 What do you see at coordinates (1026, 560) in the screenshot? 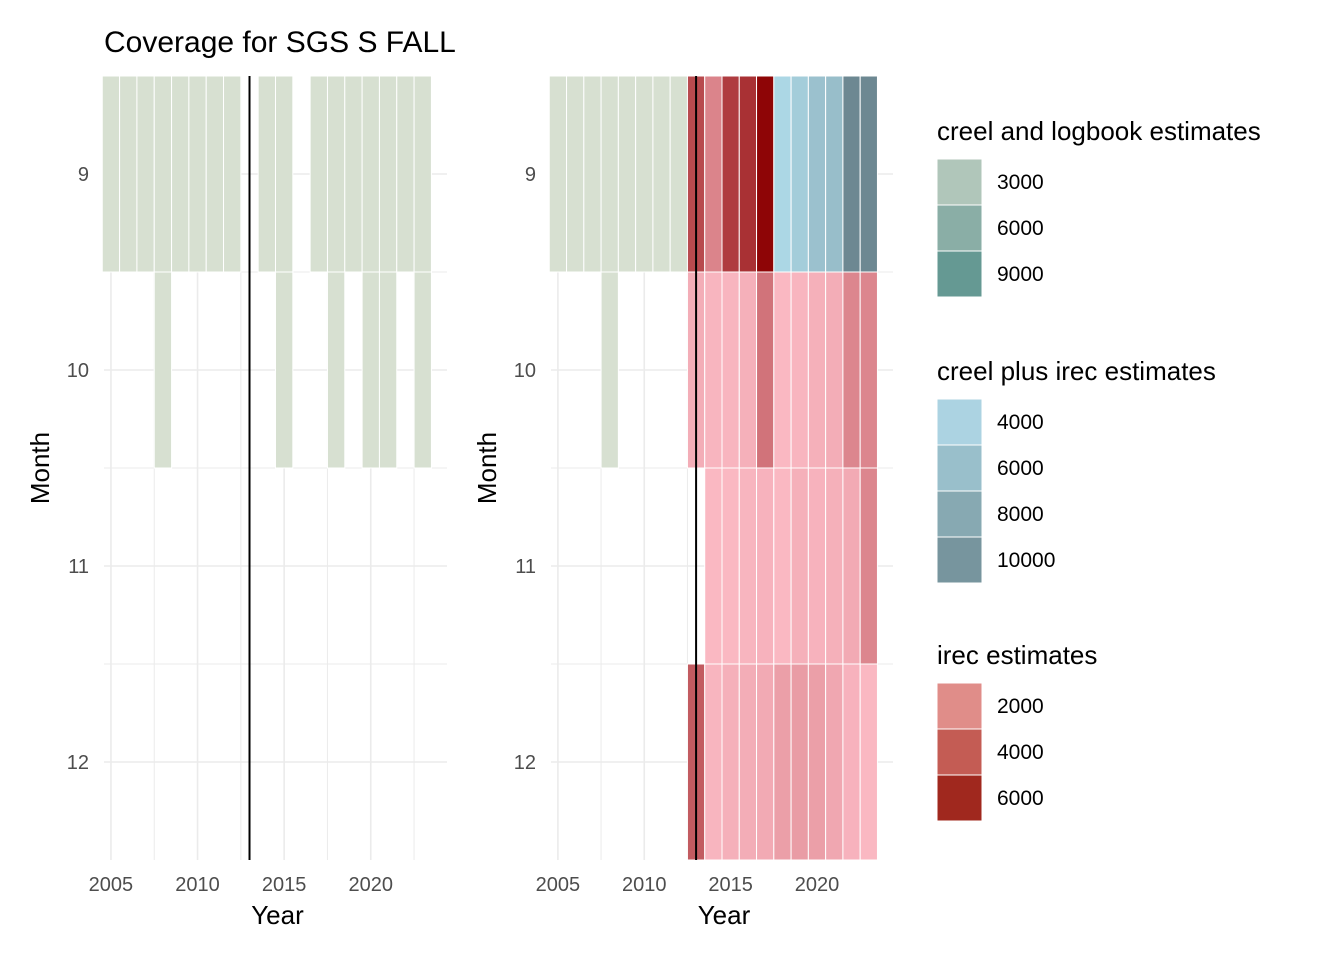
I see `legend-label: 10000` at bounding box center [1026, 560].